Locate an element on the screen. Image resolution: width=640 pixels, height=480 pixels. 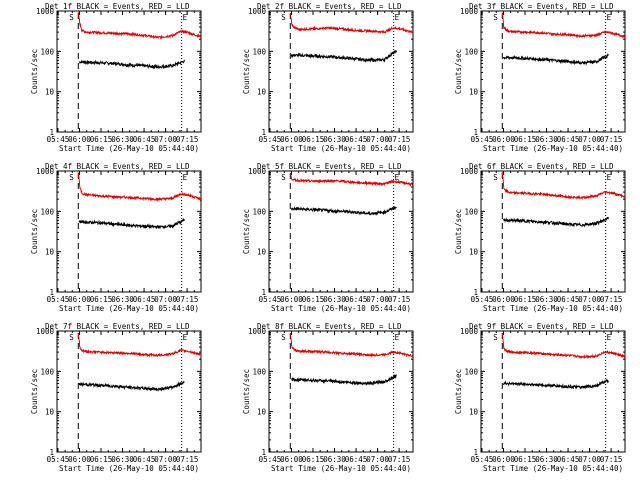
panel-title: Det 2f BLACK = Events, RED = LLD is located at coordinates (329, 6).